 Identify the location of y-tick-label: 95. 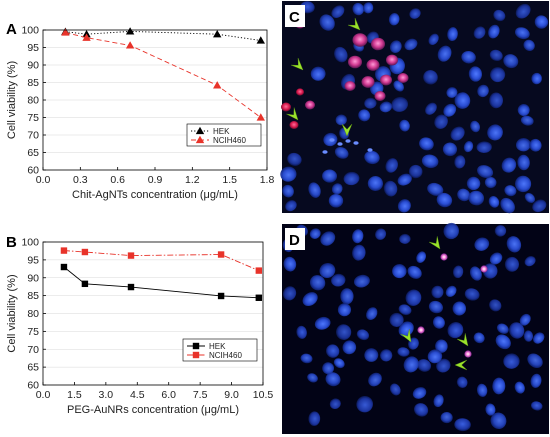
(33, 260).